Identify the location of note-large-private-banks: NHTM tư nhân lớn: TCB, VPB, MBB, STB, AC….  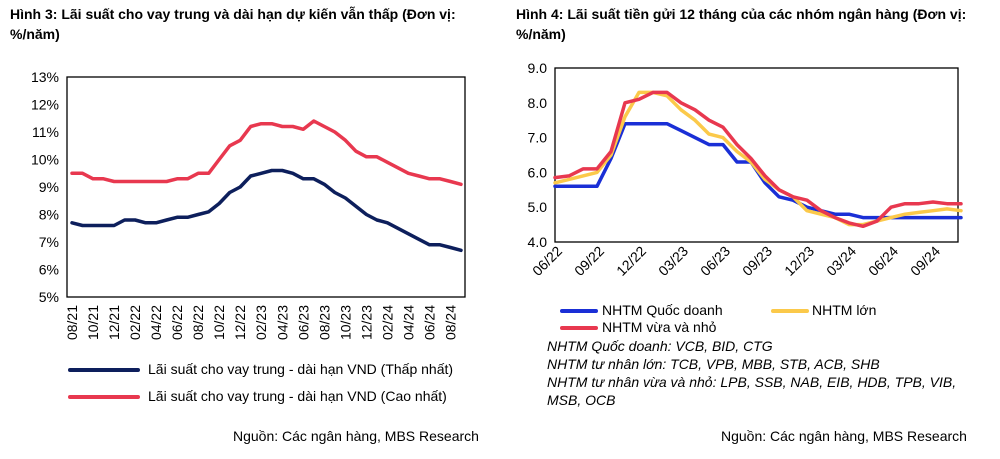
(713, 364).